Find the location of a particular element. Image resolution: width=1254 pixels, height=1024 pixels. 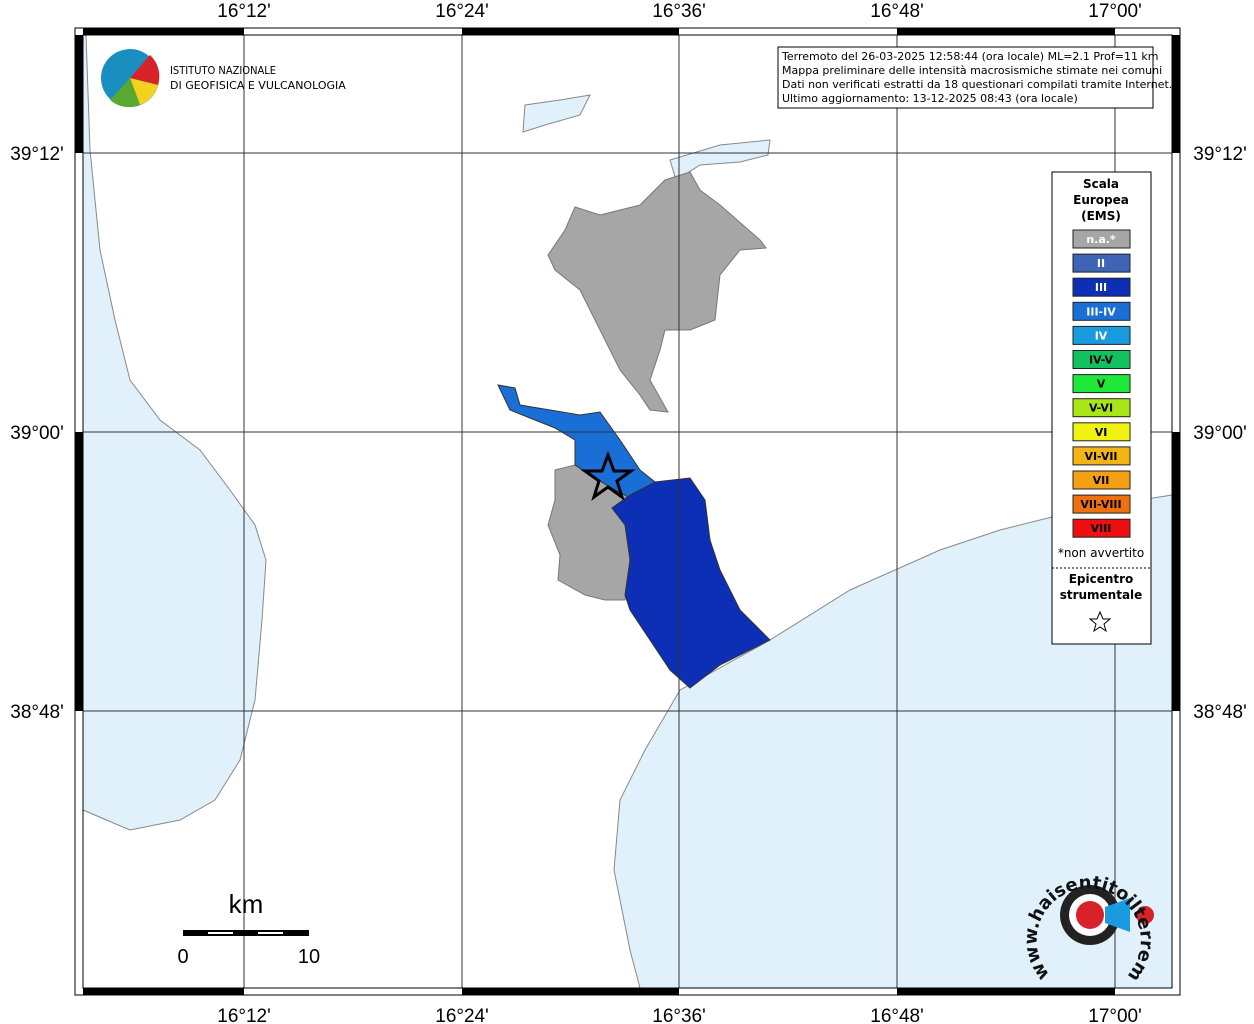

logo-dot is located at coordinates (1145, 915).